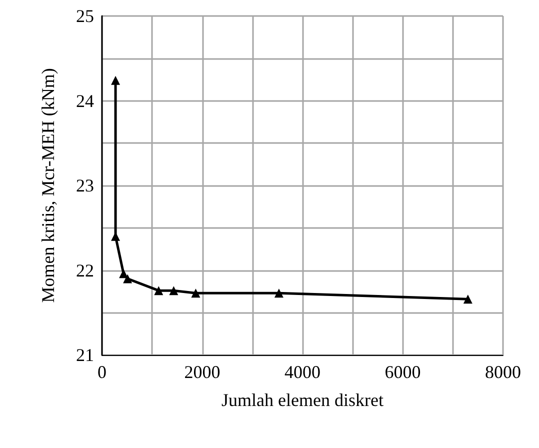  Describe the element at coordinates (302, 372) in the screenshot. I see `x-tick-label: 4000` at that location.